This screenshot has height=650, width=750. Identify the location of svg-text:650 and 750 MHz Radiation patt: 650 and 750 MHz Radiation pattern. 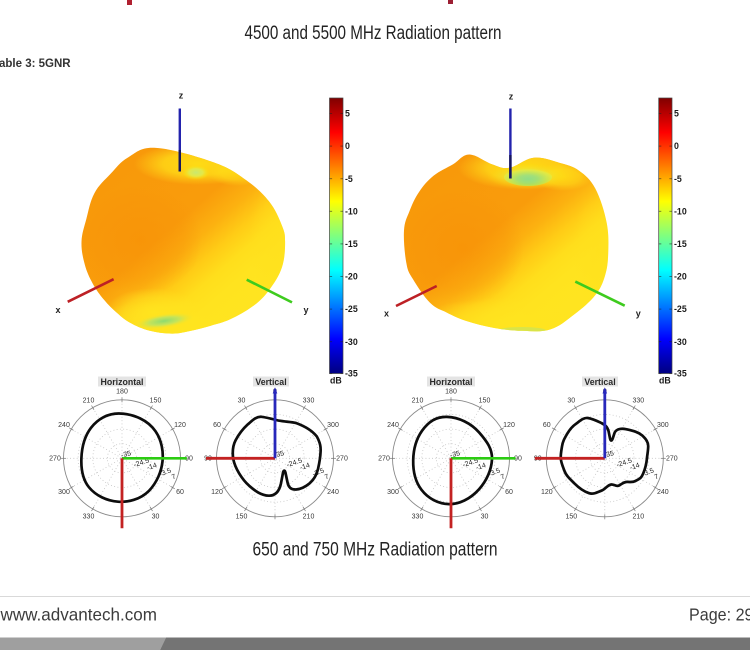
(375, 549).